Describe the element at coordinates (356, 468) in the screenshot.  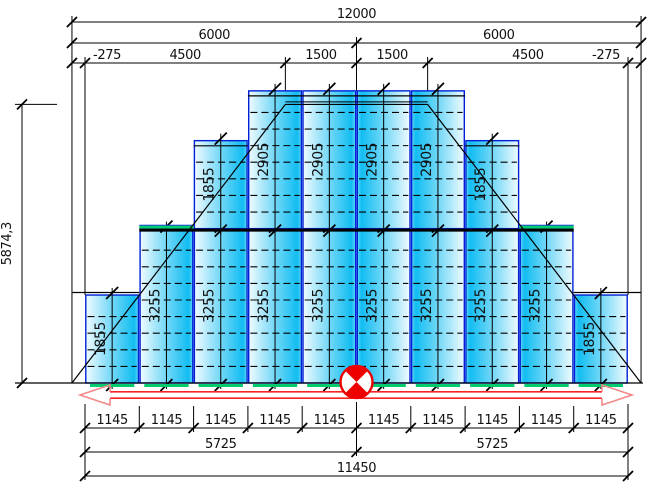
I see `dimension-text: 11450` at that location.